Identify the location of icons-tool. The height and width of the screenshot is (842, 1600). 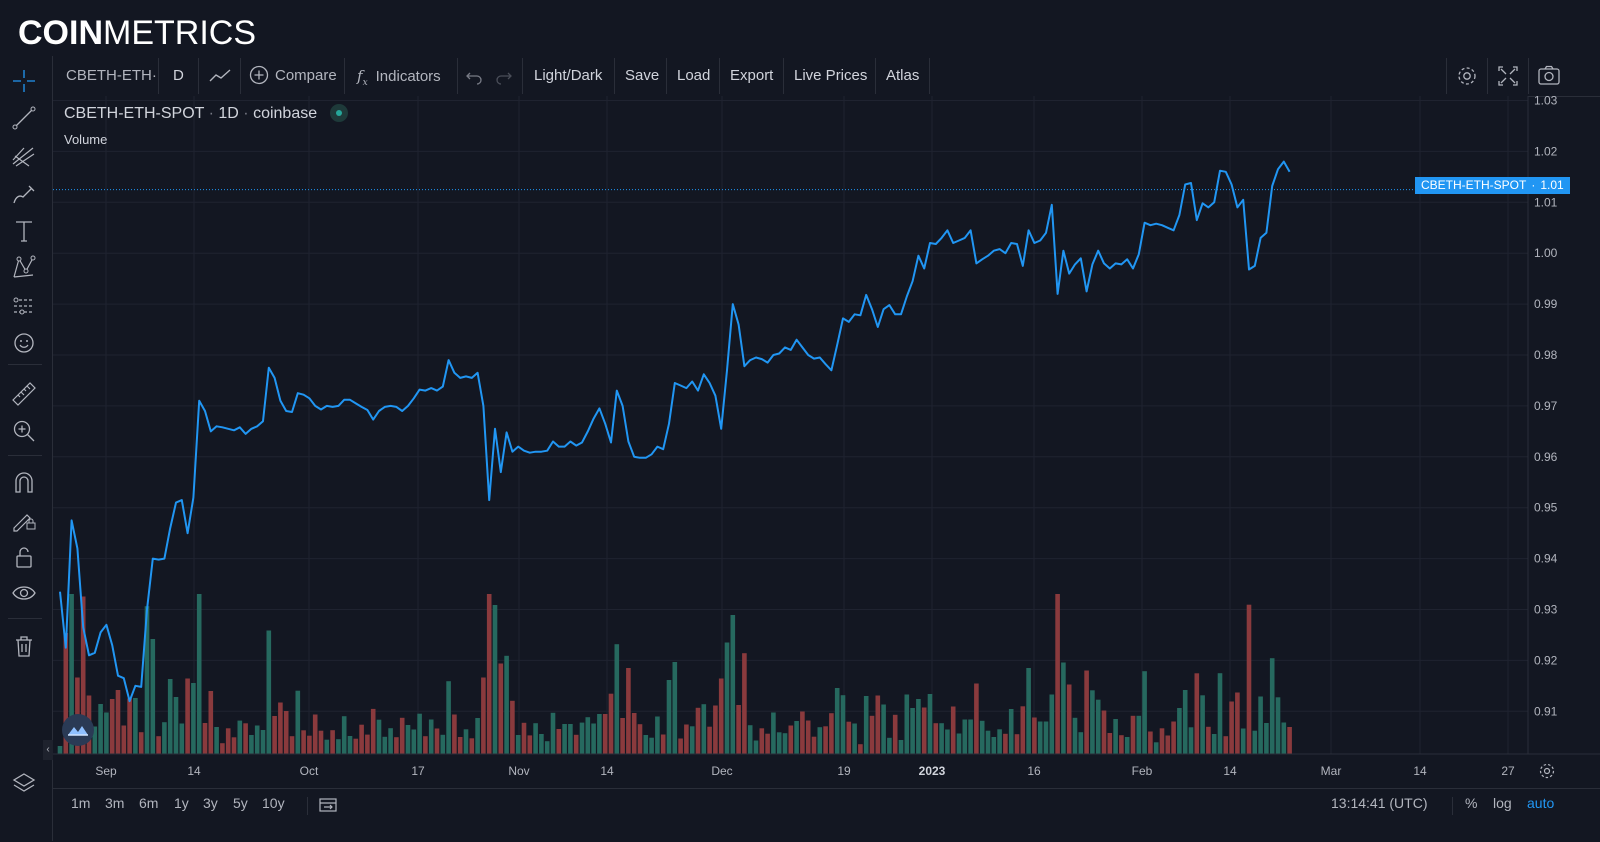
(24, 343).